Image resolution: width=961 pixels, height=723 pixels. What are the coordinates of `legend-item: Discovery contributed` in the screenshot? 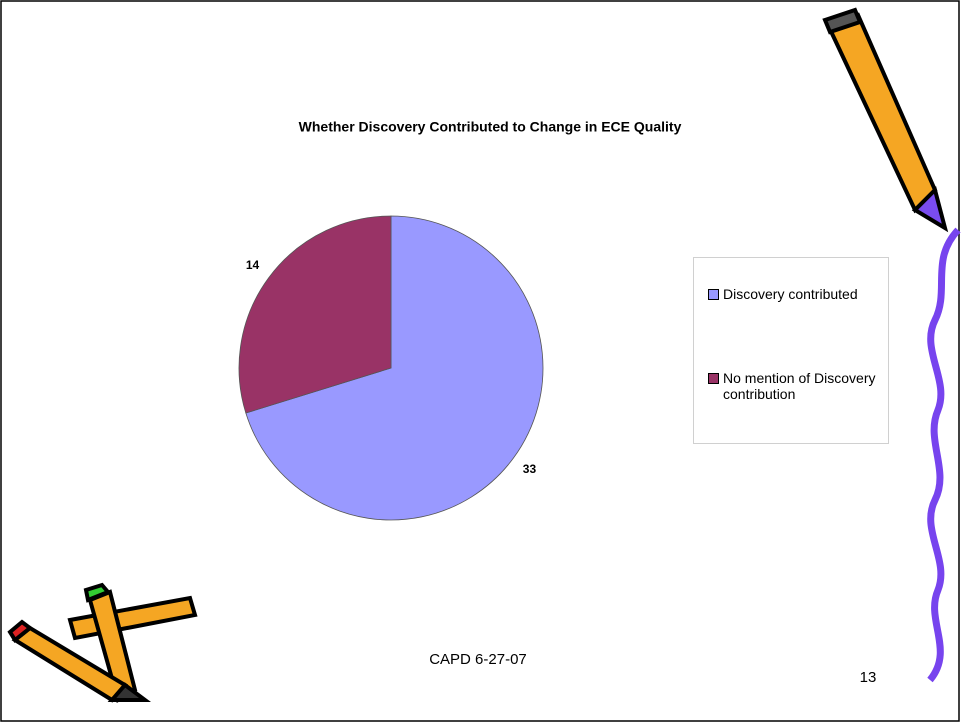 It's located at (794, 294).